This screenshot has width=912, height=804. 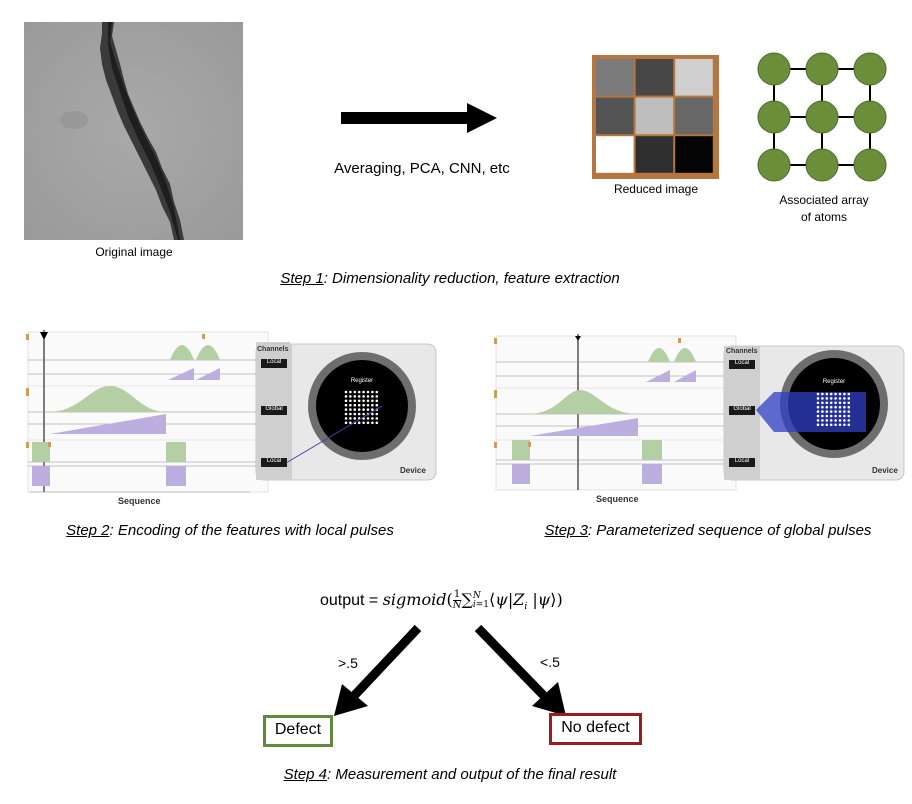 What do you see at coordinates (742, 409) in the screenshot?
I see `step3-global-chip: Global` at bounding box center [742, 409].